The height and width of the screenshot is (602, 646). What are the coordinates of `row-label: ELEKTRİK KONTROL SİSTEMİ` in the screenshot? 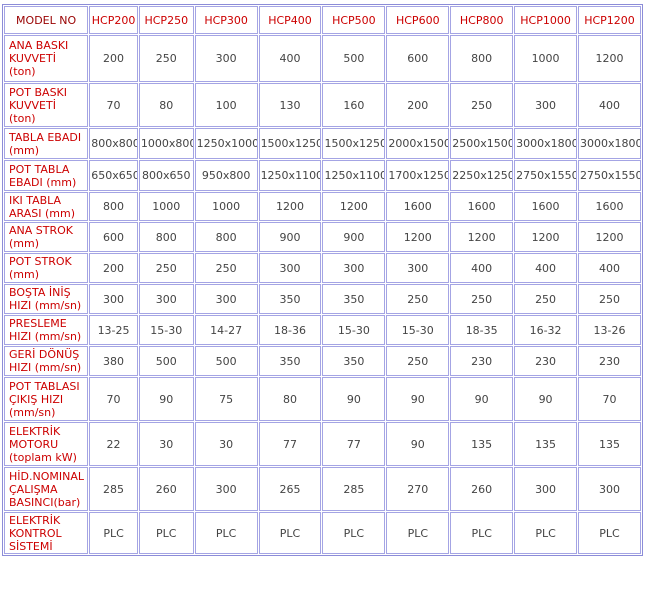 It's located at (46, 533).